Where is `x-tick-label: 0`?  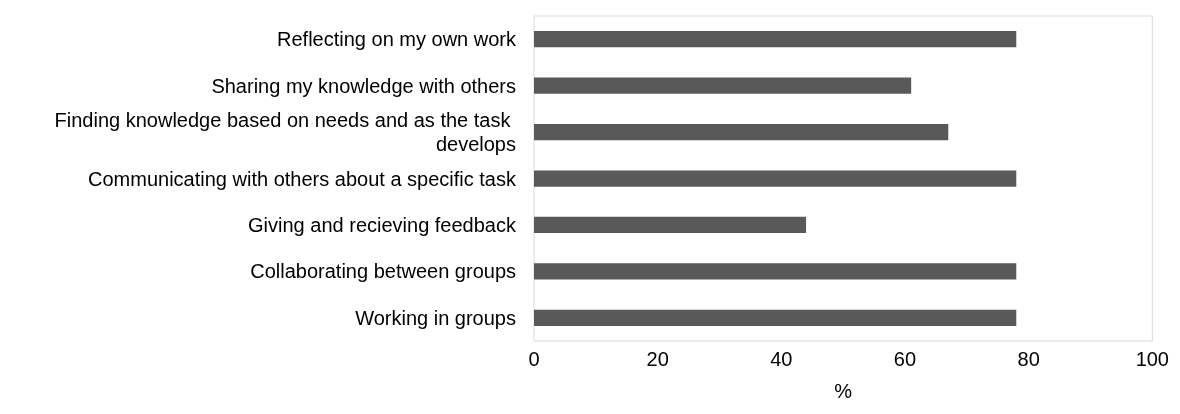
x-tick-label: 0 is located at coordinates (534, 359).